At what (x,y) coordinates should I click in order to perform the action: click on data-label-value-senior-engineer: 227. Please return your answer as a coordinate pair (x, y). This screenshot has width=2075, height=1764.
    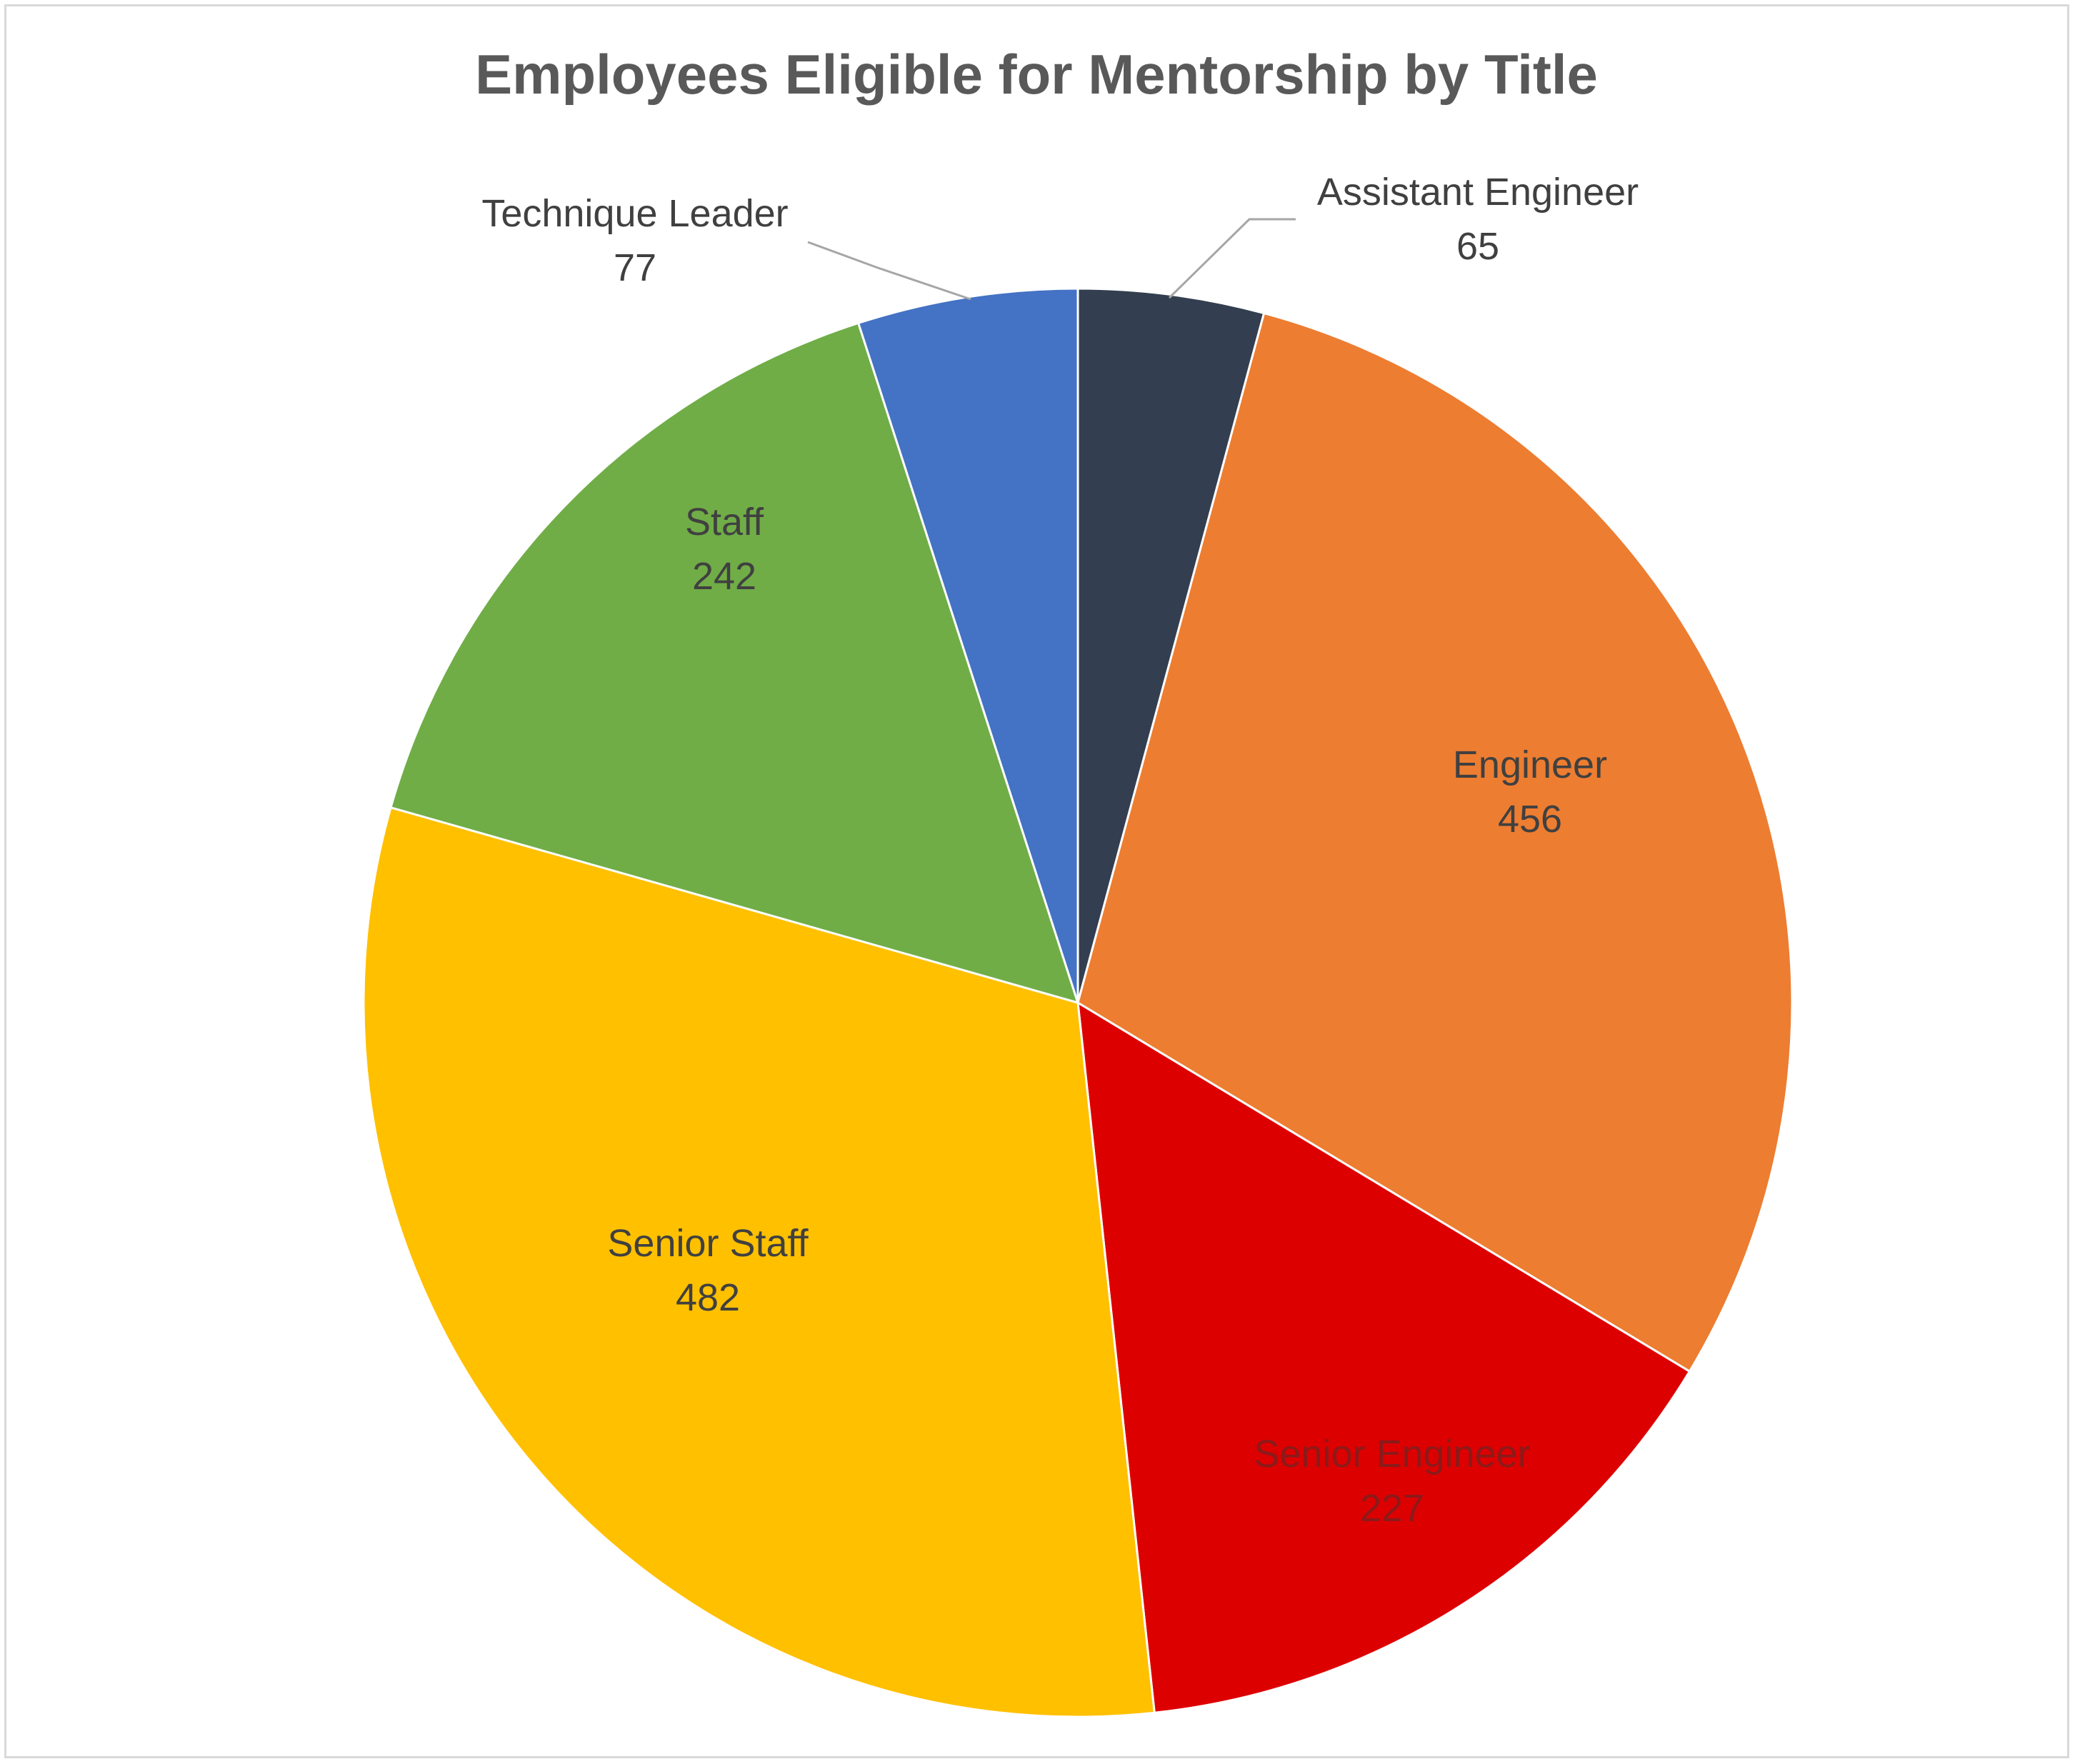
    Looking at the image, I should click on (1392, 1509).